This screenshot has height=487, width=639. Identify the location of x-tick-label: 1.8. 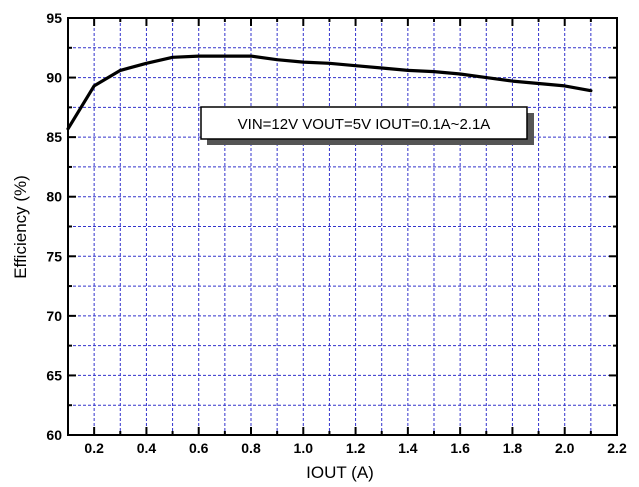
(513, 448).